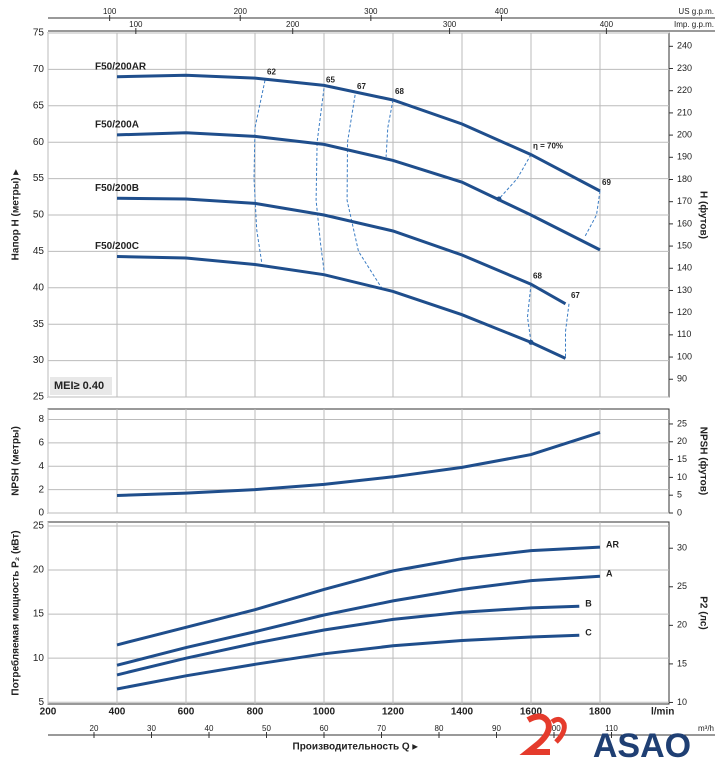  What do you see at coordinates (684, 90) in the screenshot?
I see `y2-tick-label: 220` at bounding box center [684, 90].